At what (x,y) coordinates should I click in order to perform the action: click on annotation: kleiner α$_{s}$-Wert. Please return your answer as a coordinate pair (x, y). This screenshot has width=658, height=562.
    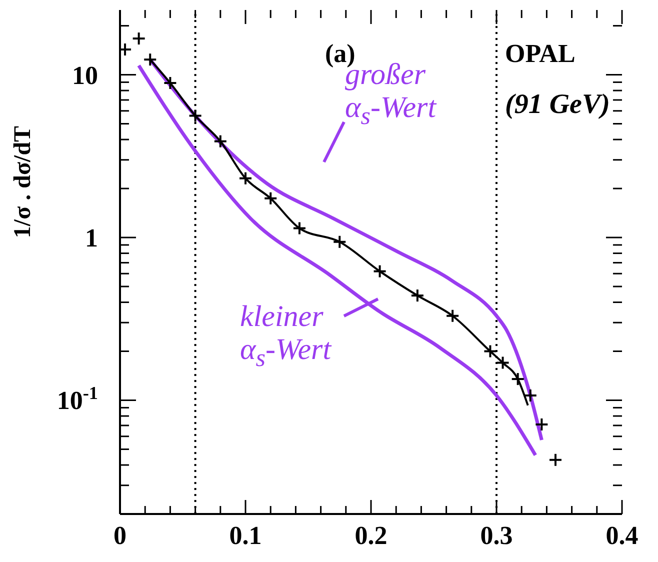
    Looking at the image, I should click on (286, 336).